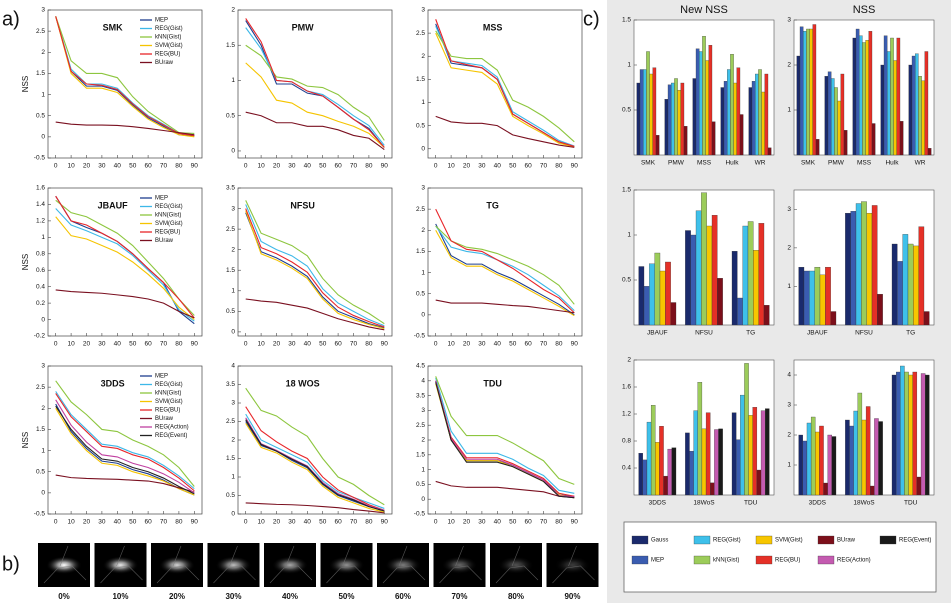  Describe the element at coordinates (148, 344) in the screenshot. I see `x-tick-label: 60` at that location.